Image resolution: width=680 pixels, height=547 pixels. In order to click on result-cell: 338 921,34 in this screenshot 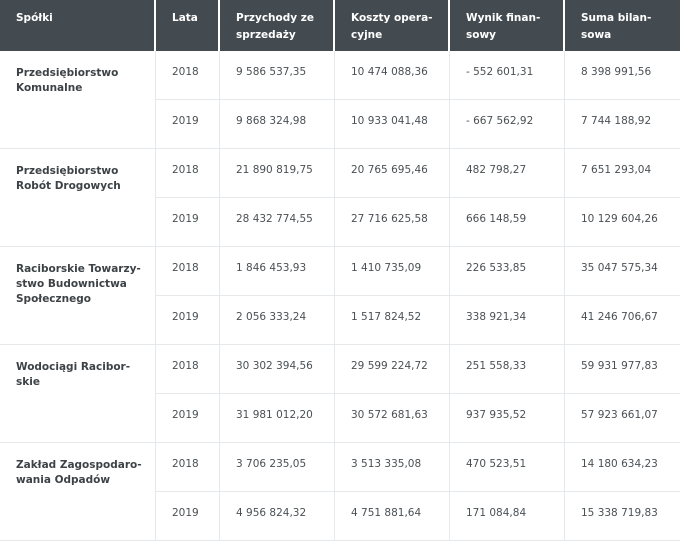, I will do `click(507, 320)`.